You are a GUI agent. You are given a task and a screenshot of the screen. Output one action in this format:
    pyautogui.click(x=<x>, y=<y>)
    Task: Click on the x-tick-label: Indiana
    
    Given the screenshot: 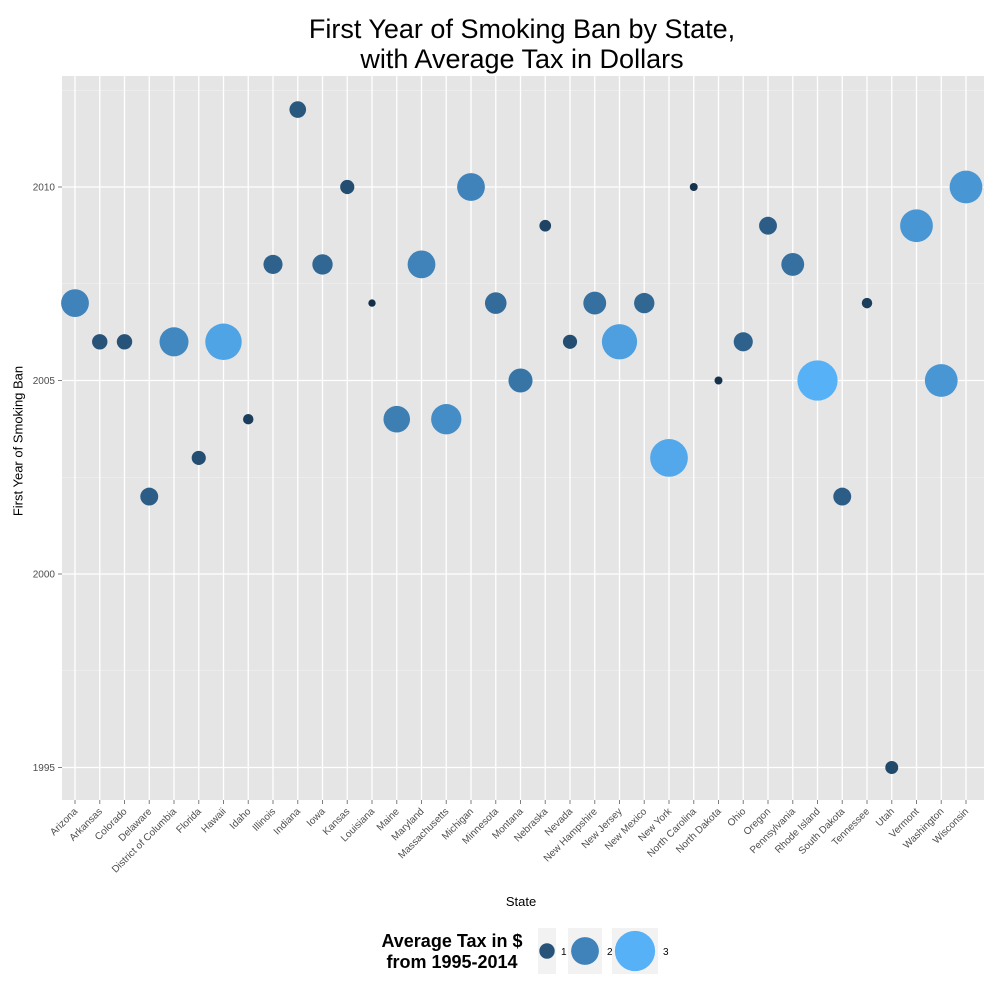 What is the action you would take?
    pyautogui.click(x=287, y=821)
    